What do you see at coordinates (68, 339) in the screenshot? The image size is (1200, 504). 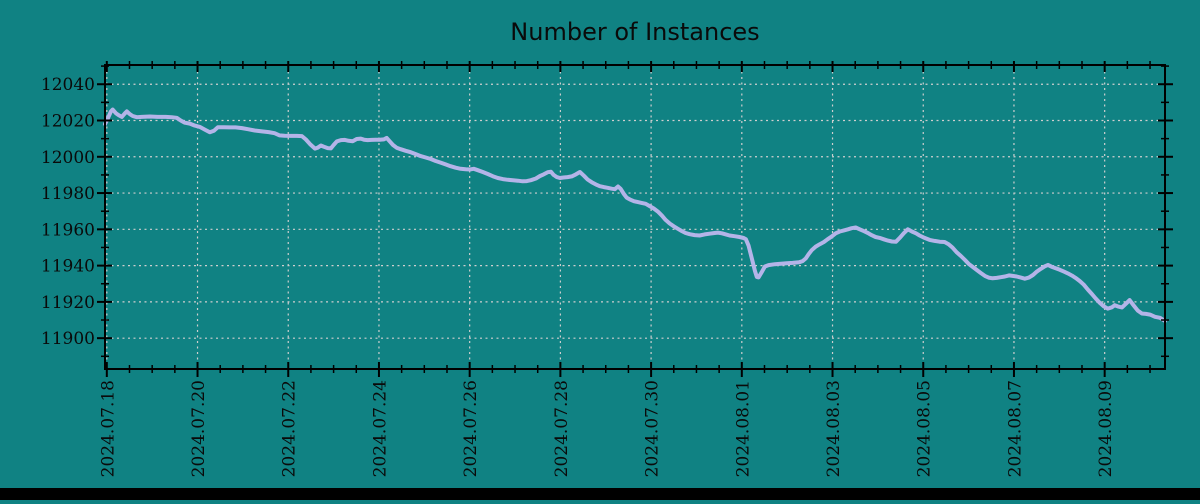 I see `y-tick-label: 11900` at bounding box center [68, 339].